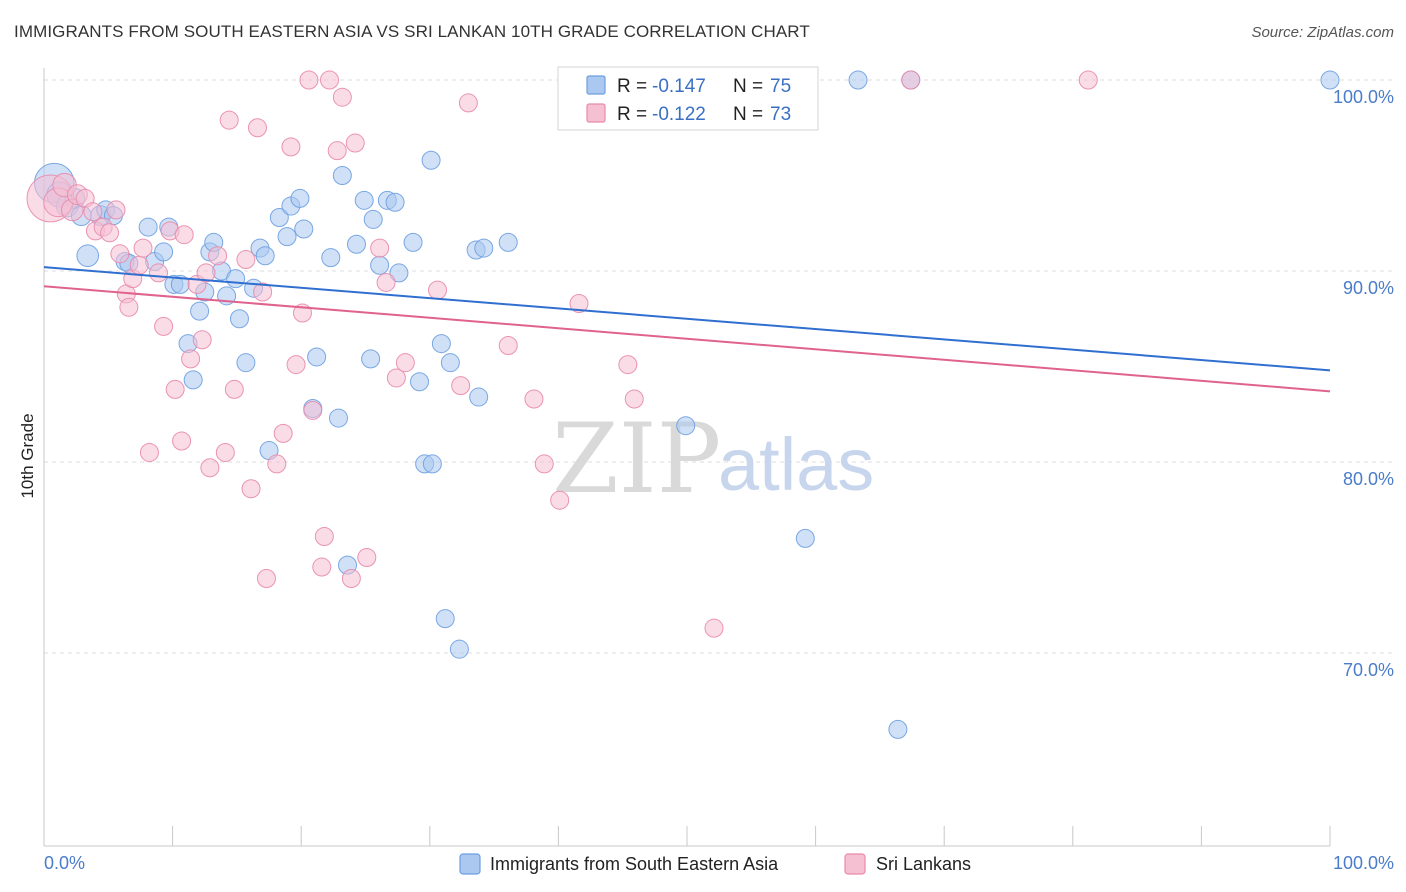 The image size is (1406, 892). Describe the element at coordinates (1322, 32) in the screenshot. I see `source-attribution: Source: ZipAtlas.com` at that location.